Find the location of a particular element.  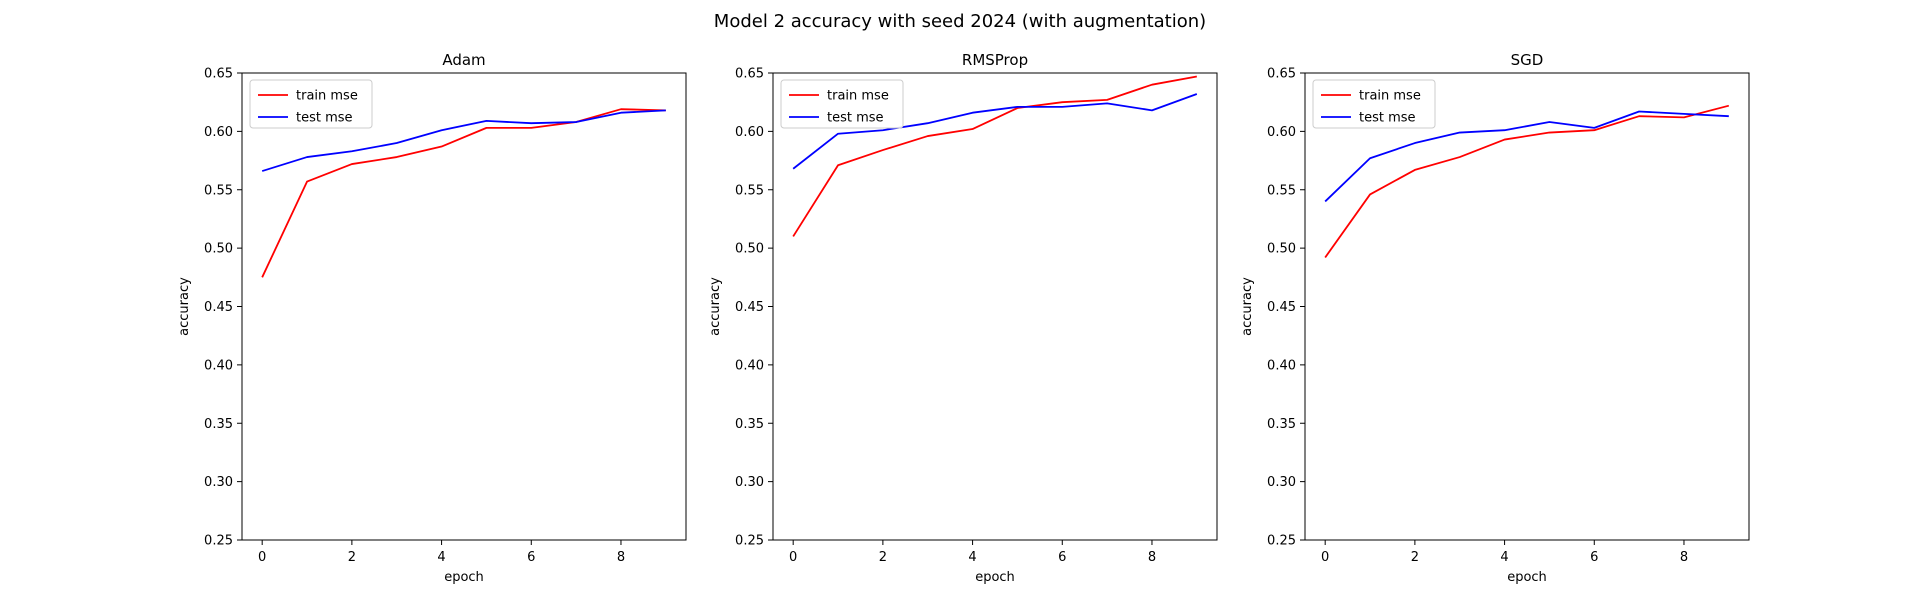

chart-title: SGD is located at coordinates (1527, 60).